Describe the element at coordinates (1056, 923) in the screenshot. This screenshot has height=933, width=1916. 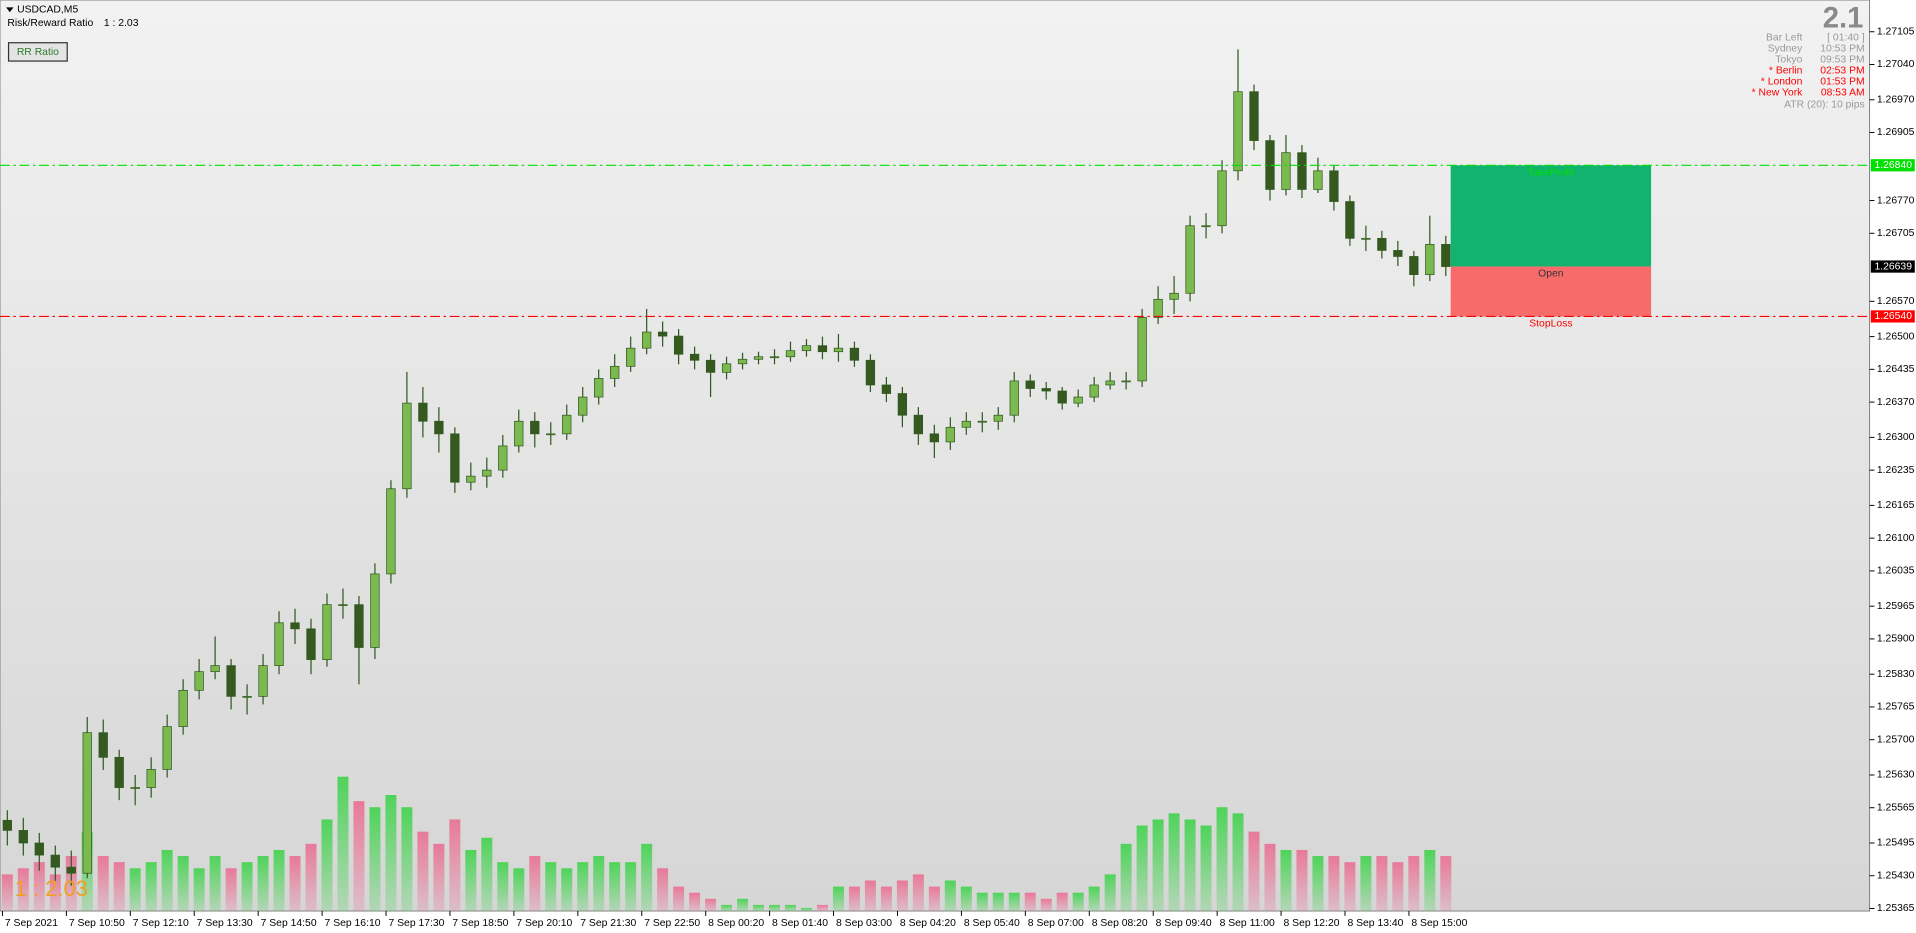
I see `x-tick-label: 8 Sep 07:00` at that location.